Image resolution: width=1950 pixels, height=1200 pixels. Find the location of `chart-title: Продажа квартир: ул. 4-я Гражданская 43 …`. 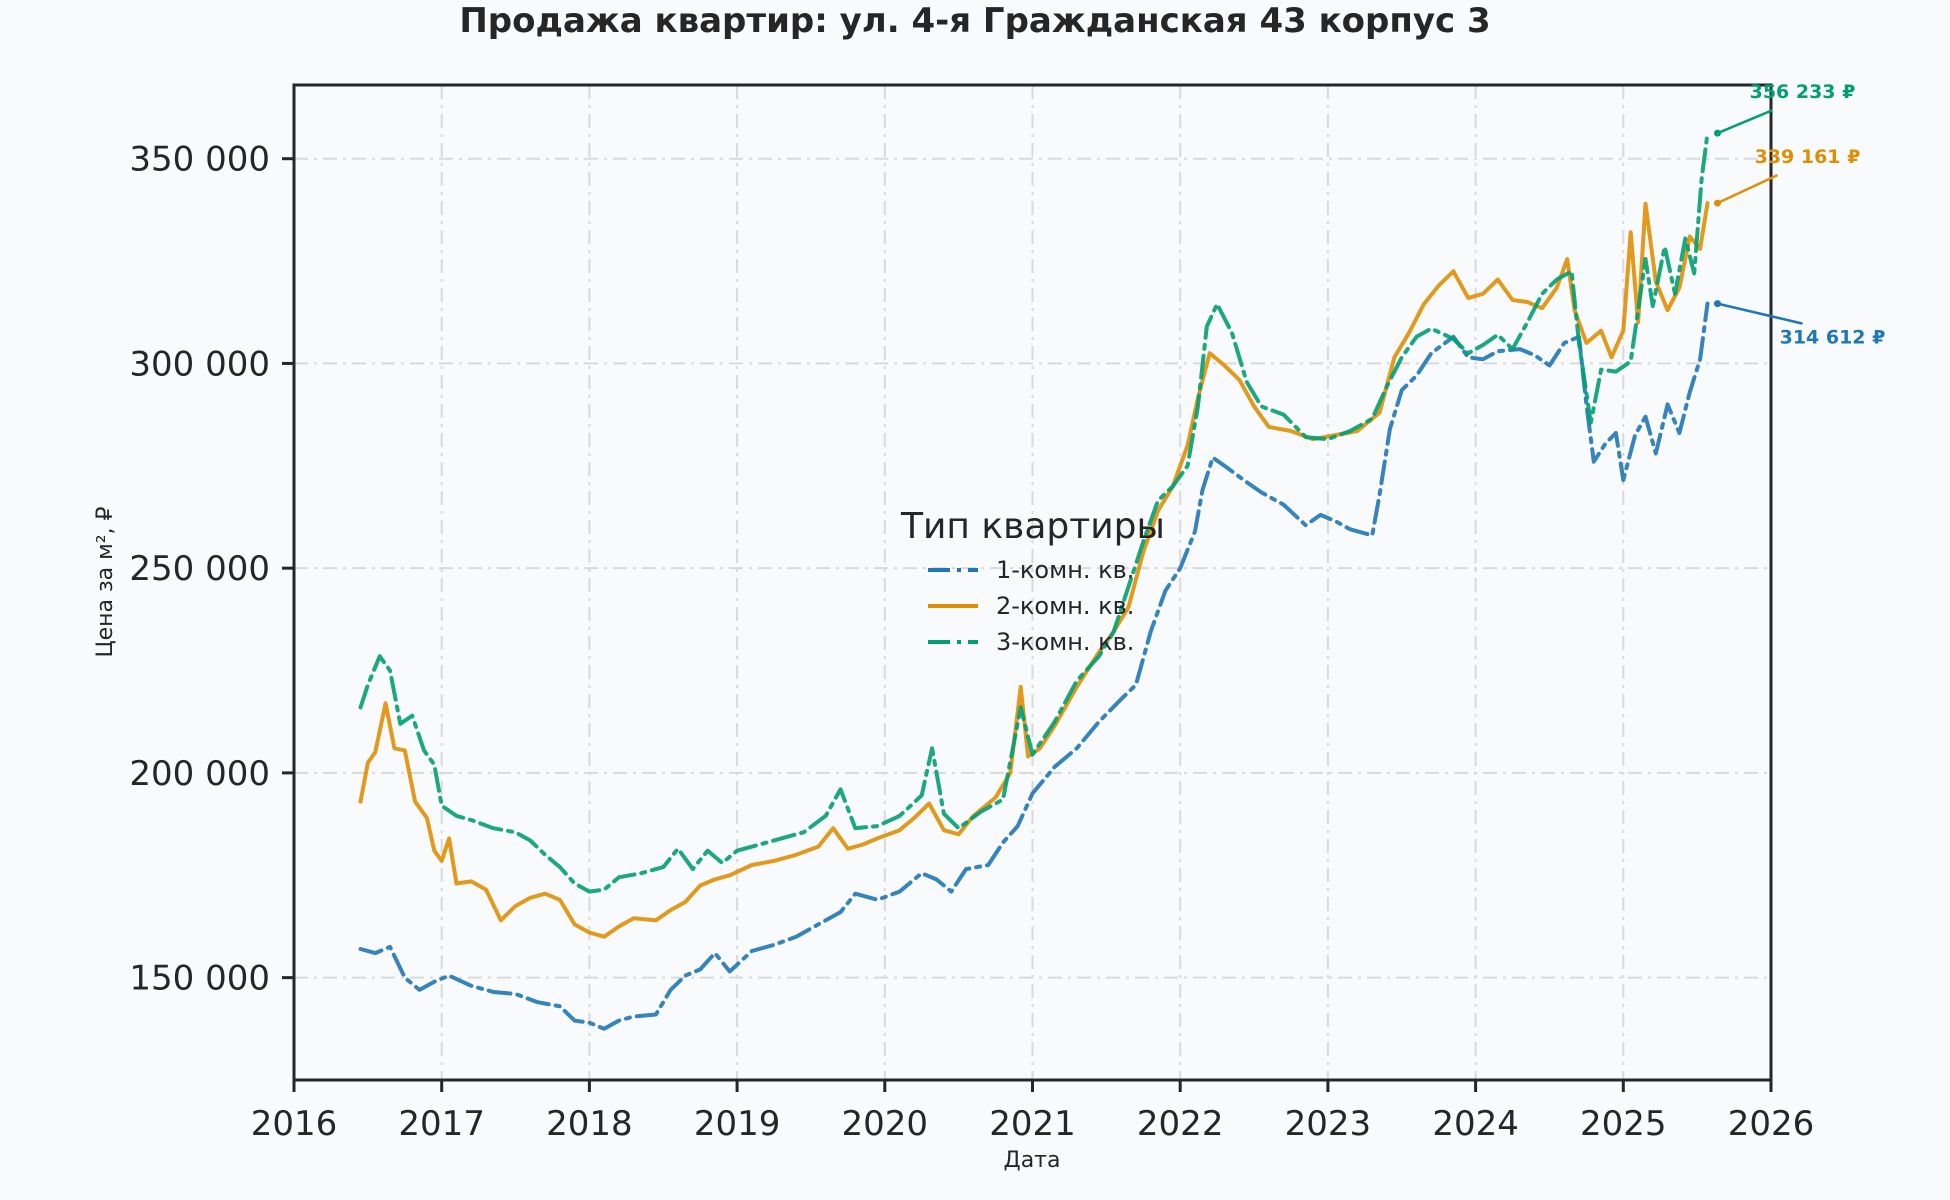

chart-title: Продажа квартир: ул. 4-я Гражданская 43 … is located at coordinates (974, 21).